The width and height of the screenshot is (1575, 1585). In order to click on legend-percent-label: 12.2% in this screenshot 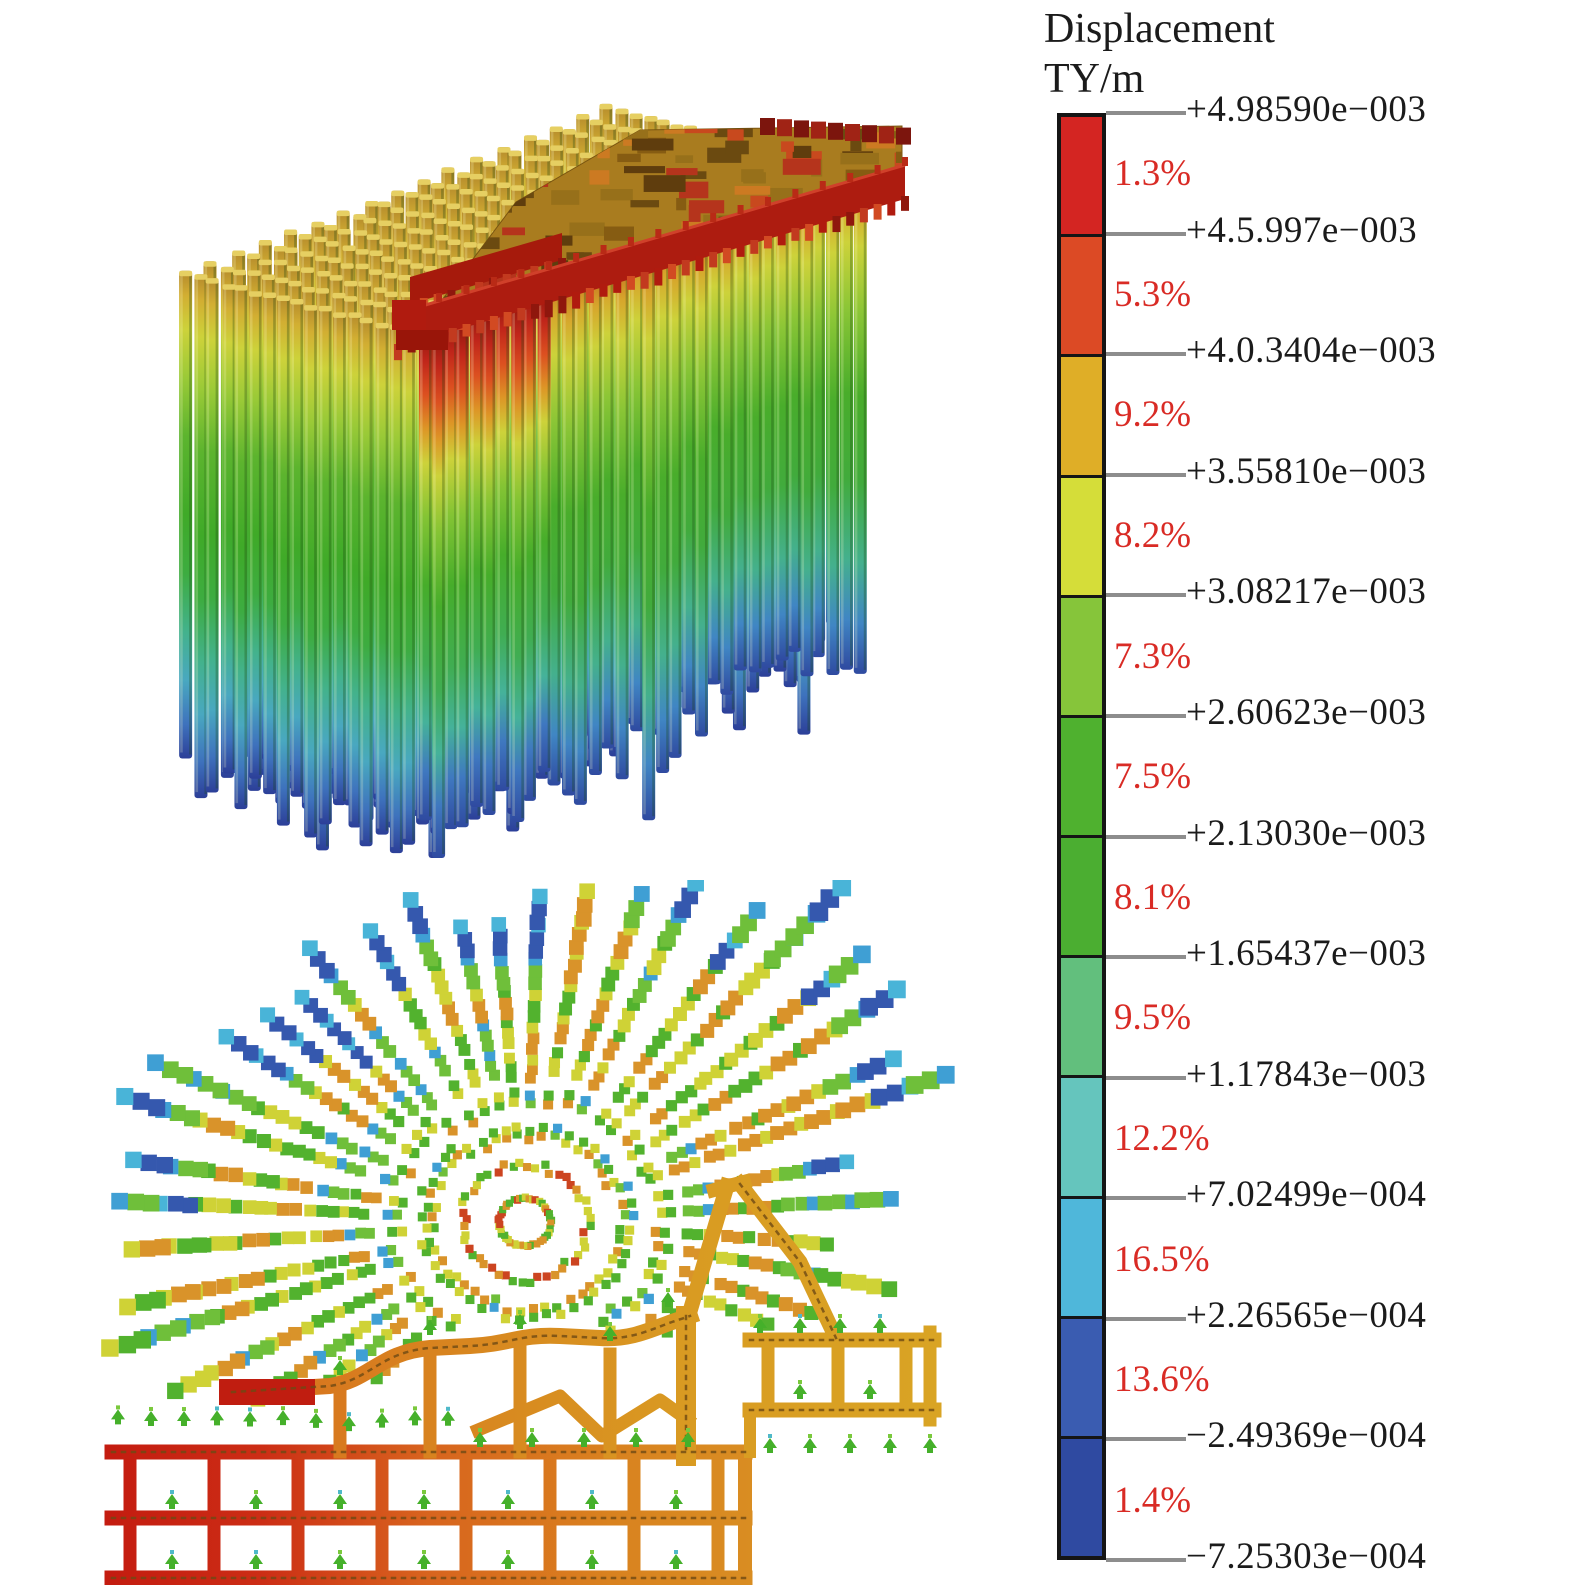, I will do `click(1162, 1138)`.